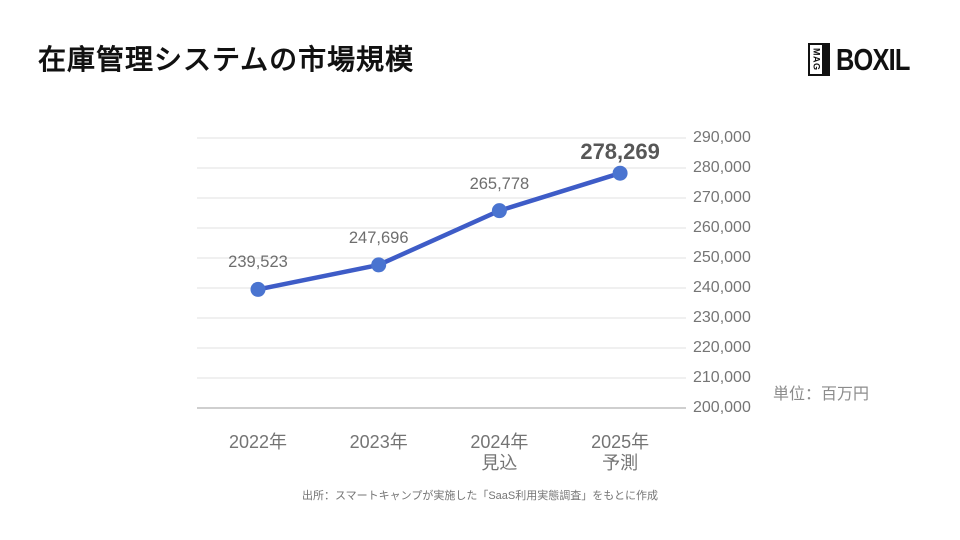 The image size is (960, 540). What do you see at coordinates (620, 152) in the screenshot?
I see `value-label-emphasized: 278,269` at bounding box center [620, 152].